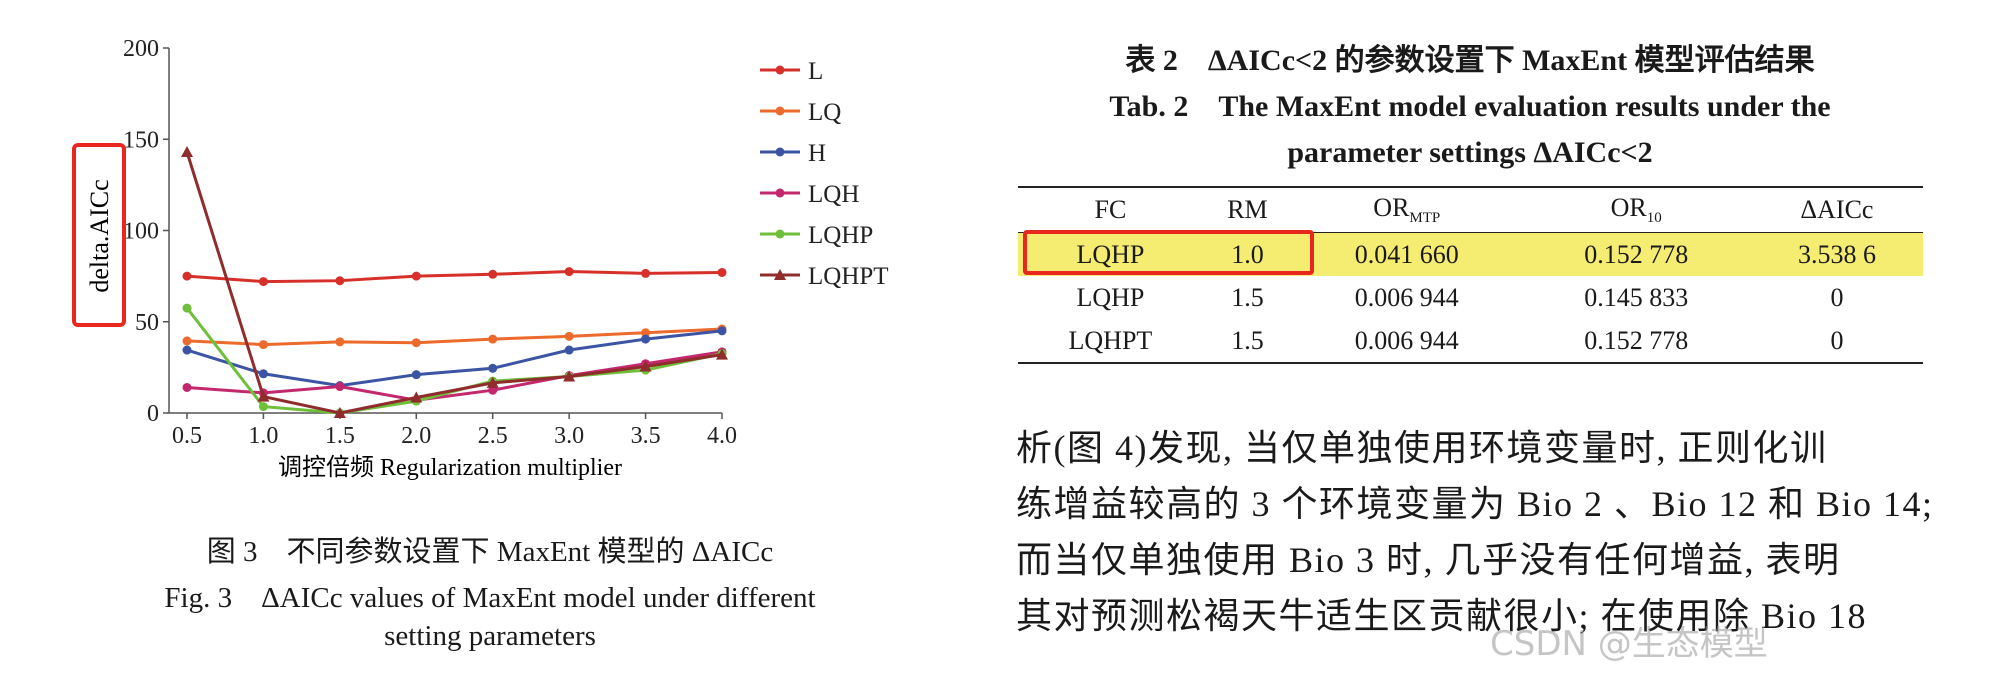  Describe the element at coordinates (793, 153) in the screenshot. I see `legend-item: H` at that location.